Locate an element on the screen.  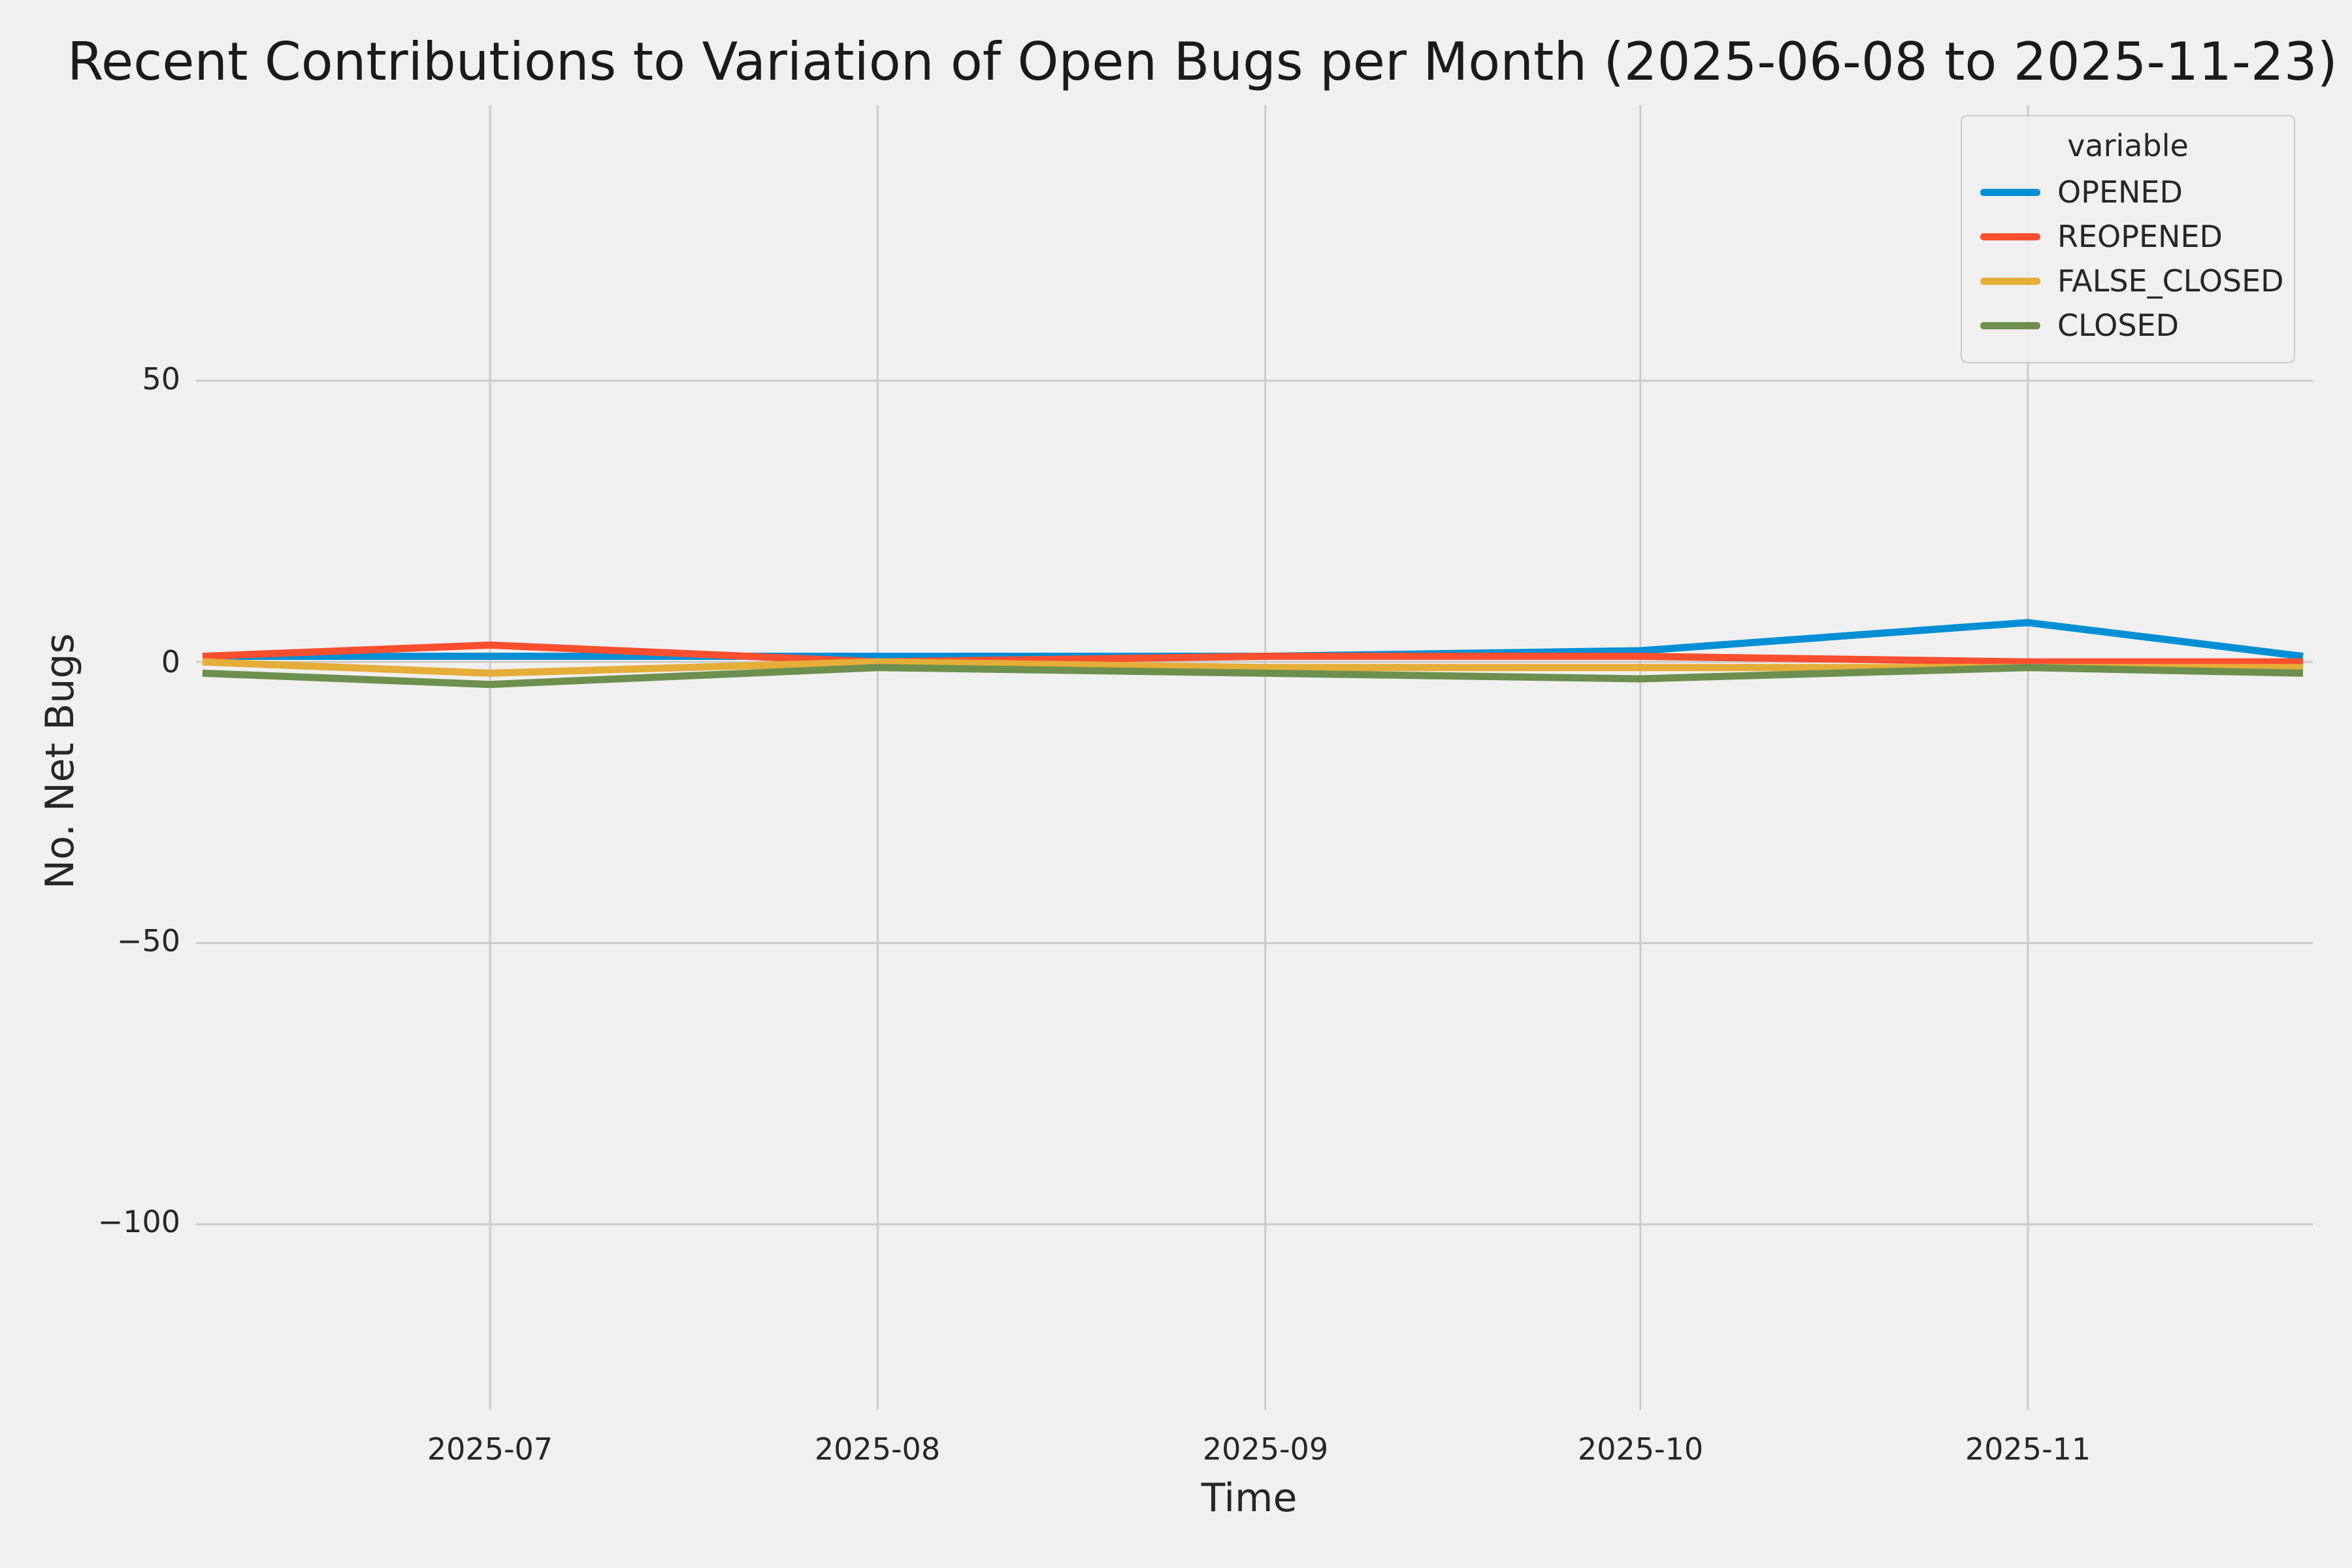
x-axis-label: Time is located at coordinates (1249, 1498).